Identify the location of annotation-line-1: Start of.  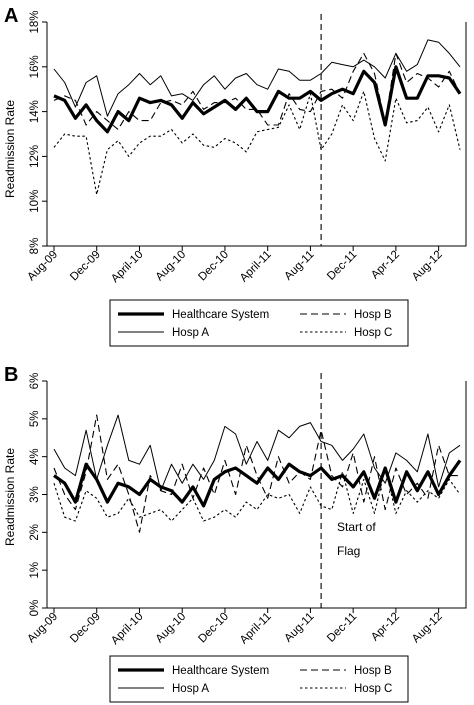
(356, 527).